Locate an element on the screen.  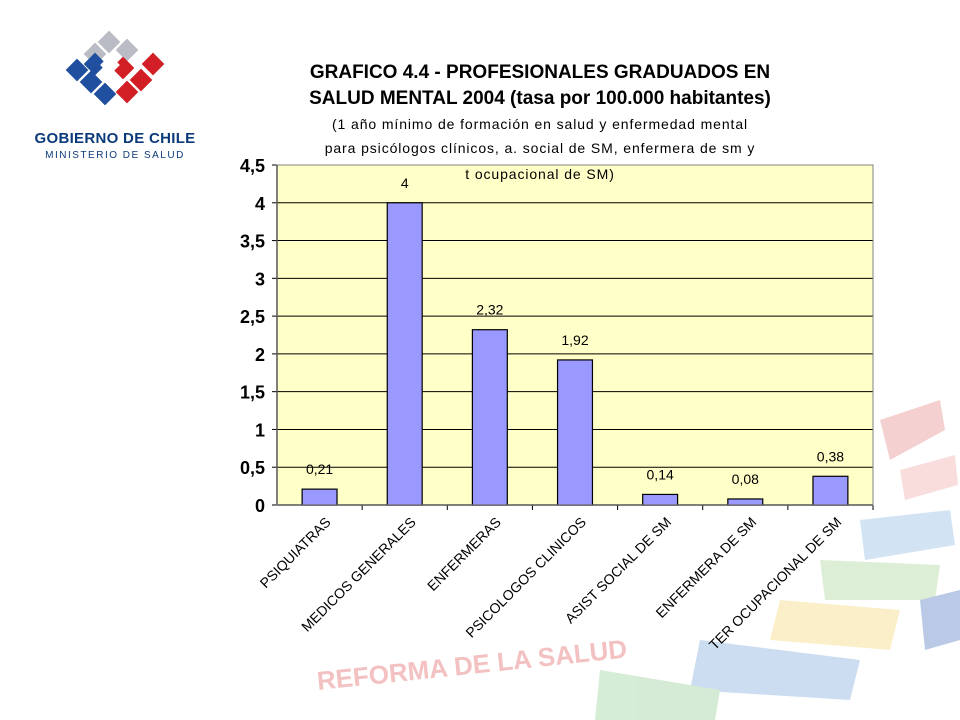
y-tick-label: 1,5 is located at coordinates (252, 393).